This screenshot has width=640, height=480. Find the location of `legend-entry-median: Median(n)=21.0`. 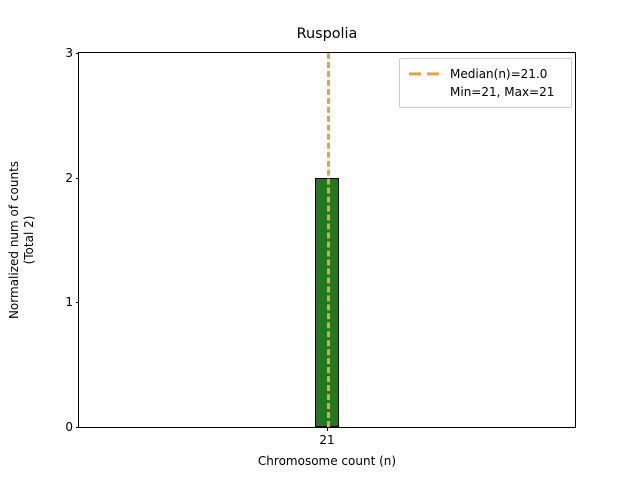

legend-entry-median: Median(n)=21.0 is located at coordinates (485, 74).